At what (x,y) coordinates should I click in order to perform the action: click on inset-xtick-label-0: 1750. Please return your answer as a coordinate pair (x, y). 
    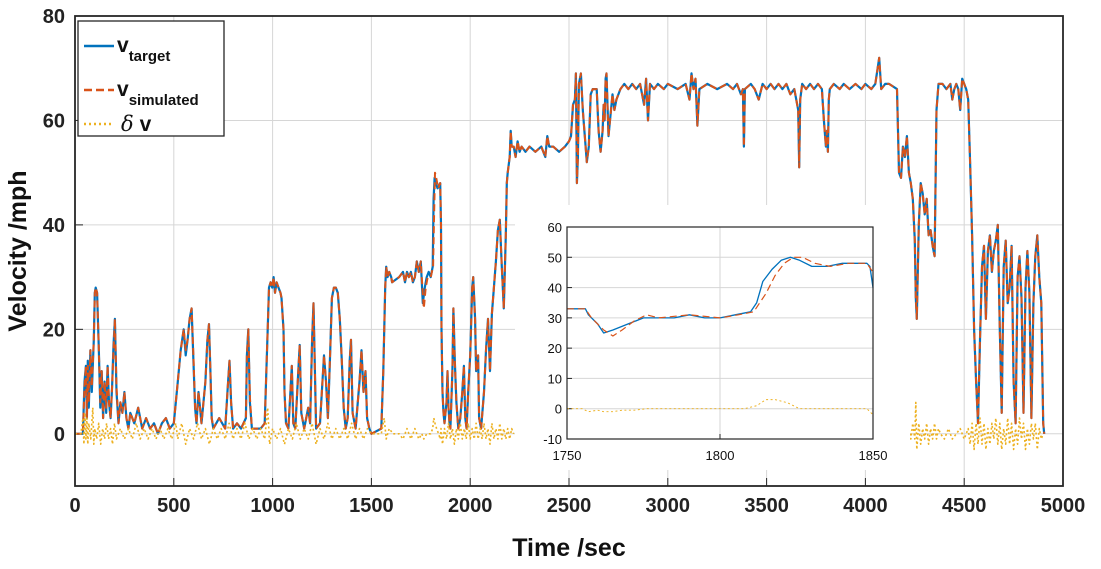
    Looking at the image, I should click on (567, 455).